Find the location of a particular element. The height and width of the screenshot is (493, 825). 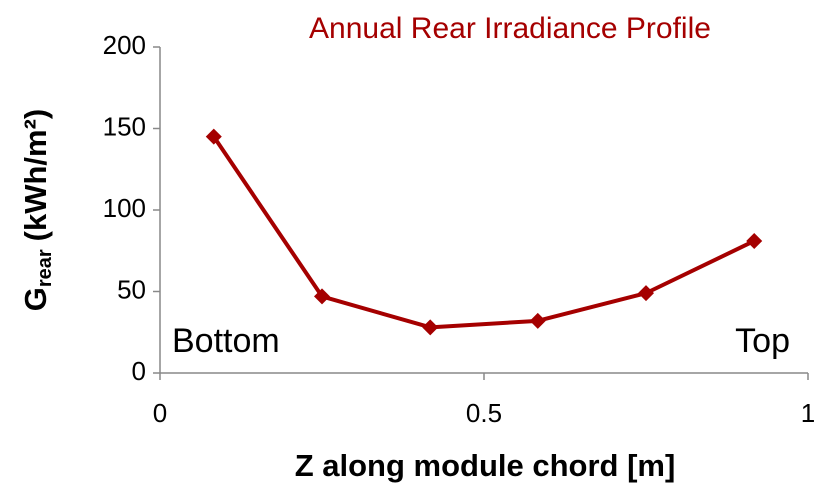

x-axis-label: Z along module chord [m] is located at coordinates (485, 465).